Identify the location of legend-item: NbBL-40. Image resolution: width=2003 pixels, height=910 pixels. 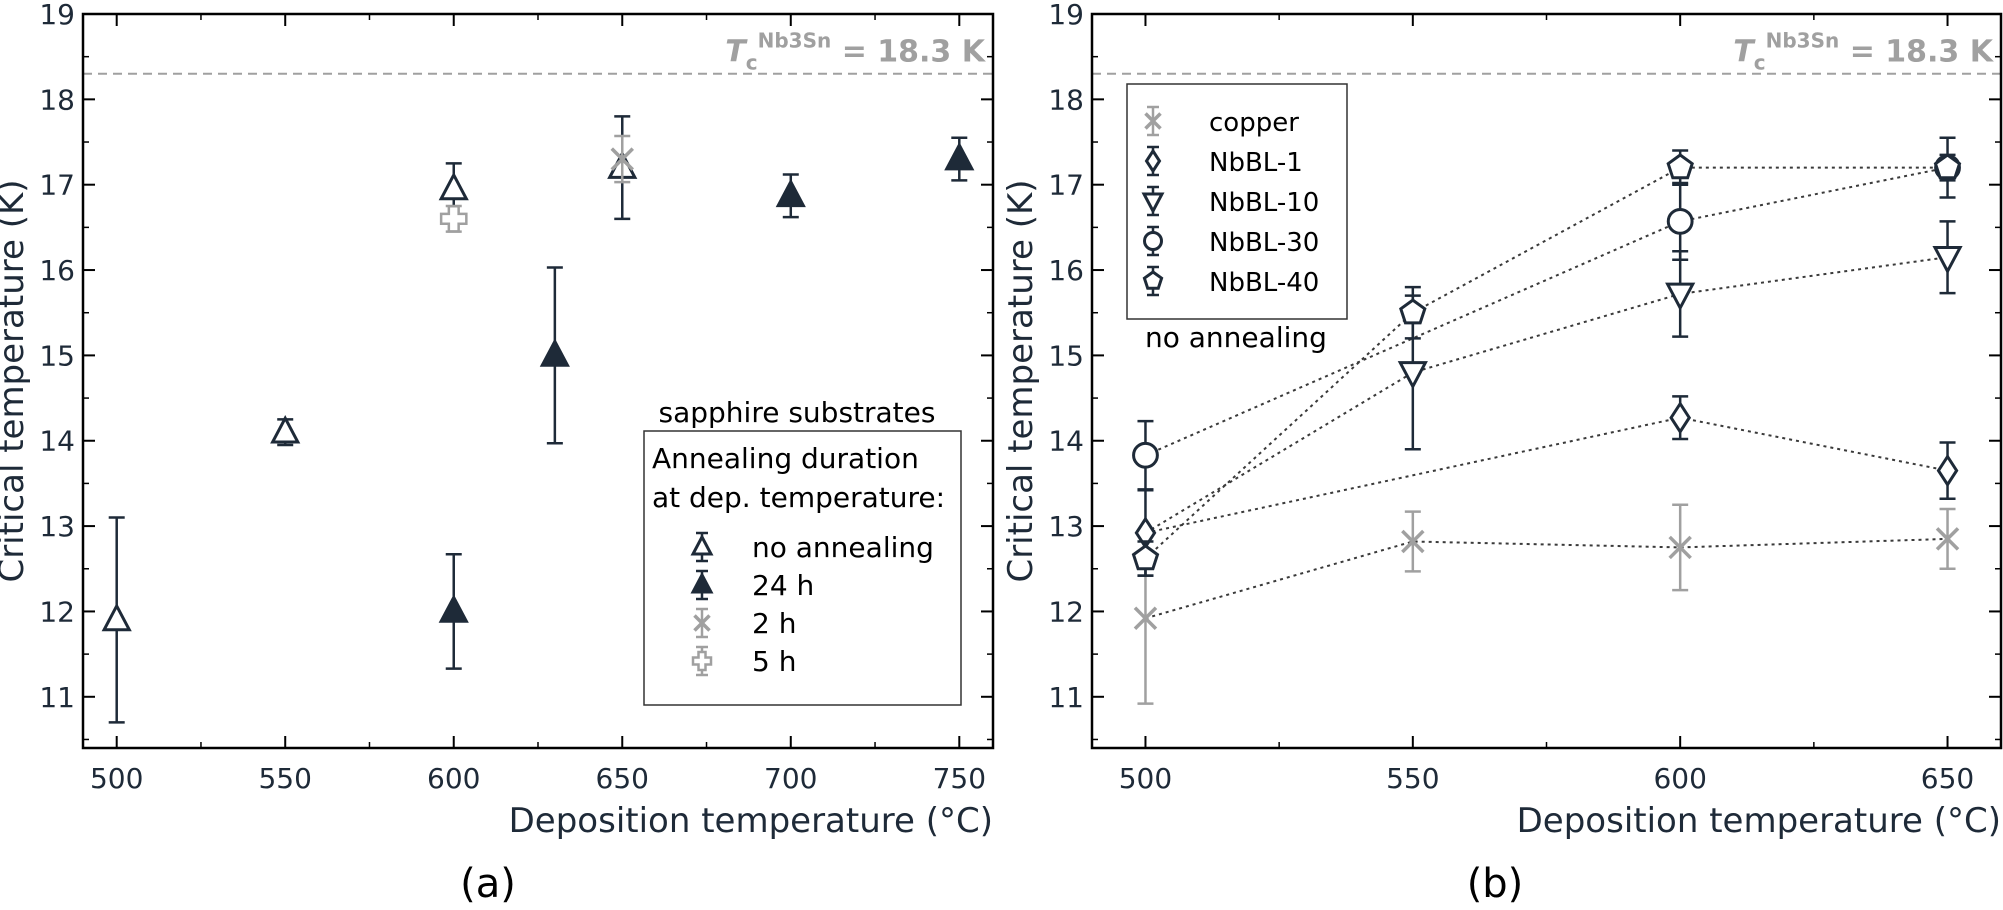
(1230, 281).